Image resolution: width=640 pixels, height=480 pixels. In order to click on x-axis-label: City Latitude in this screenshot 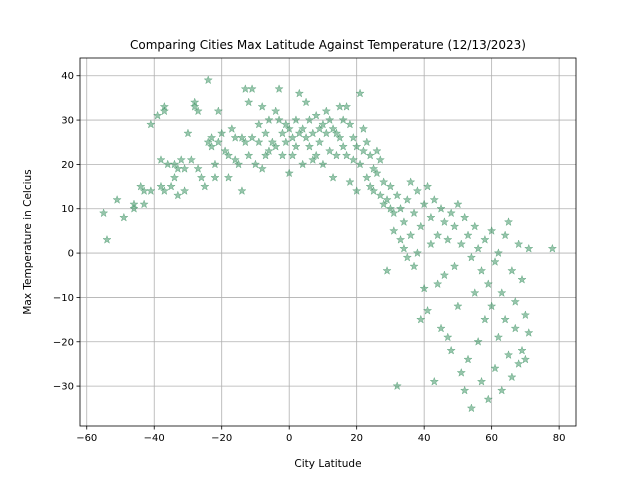, I will do `click(327, 464)`.